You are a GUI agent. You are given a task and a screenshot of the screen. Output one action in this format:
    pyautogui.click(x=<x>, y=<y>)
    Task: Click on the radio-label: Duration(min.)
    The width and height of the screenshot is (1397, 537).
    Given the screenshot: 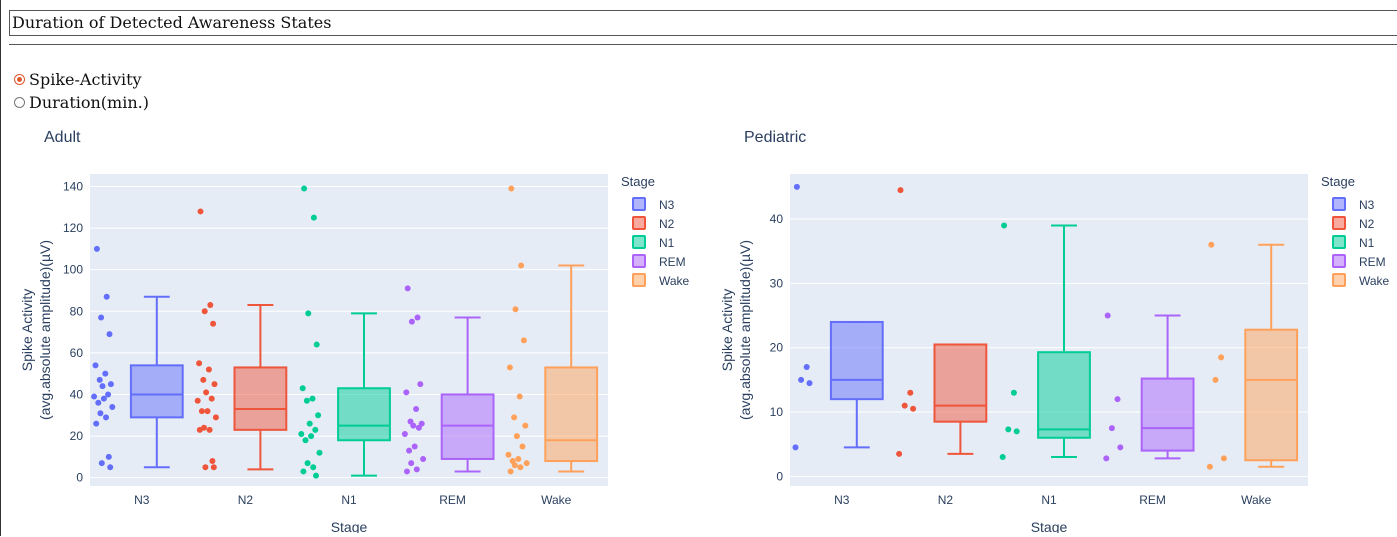 What is the action you would take?
    pyautogui.click(x=89, y=102)
    